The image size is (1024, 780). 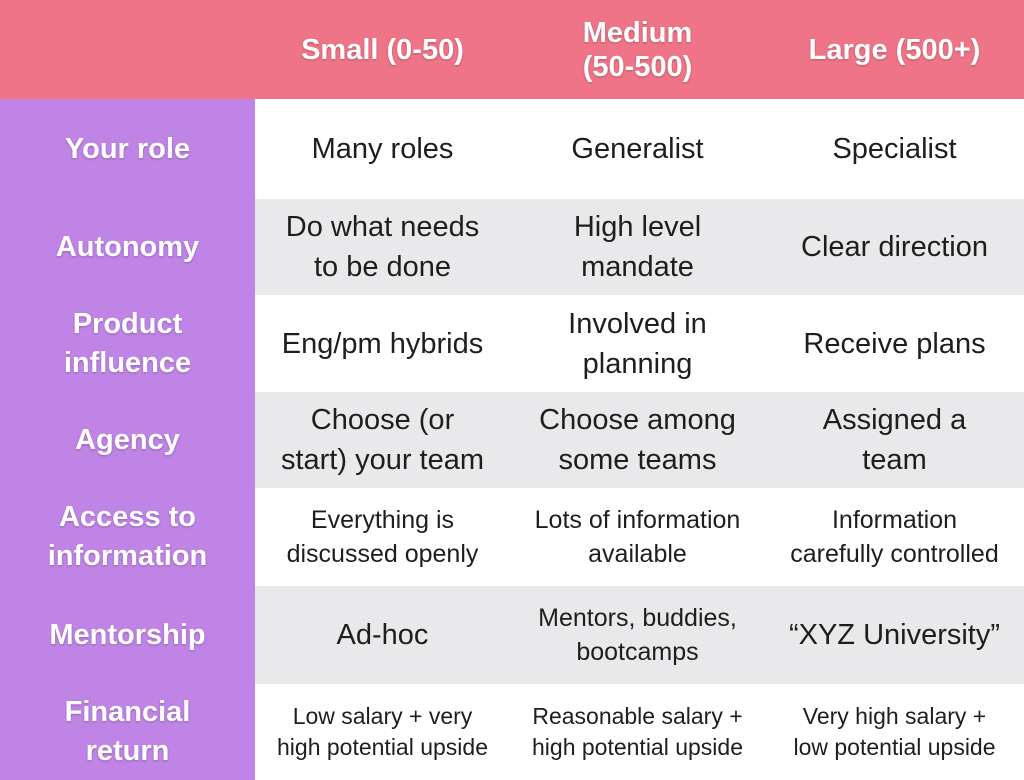 I want to click on column-header-label: Large (500+), so click(x=894, y=49).